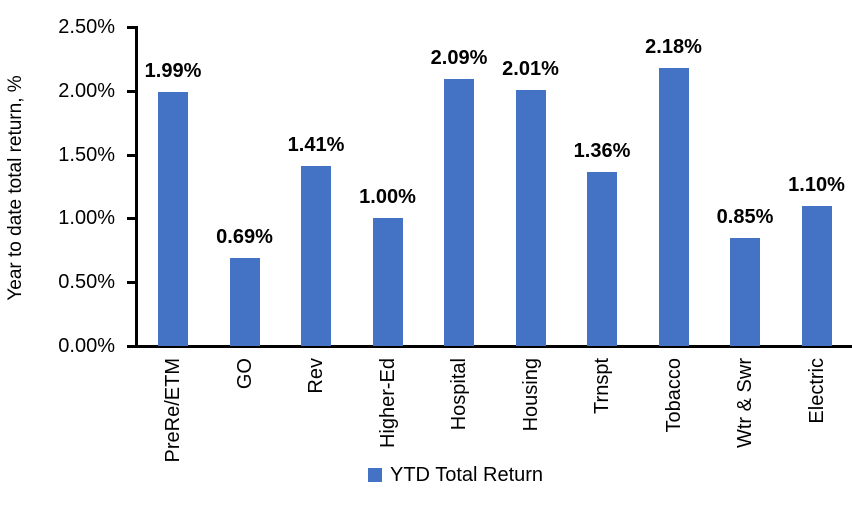  What do you see at coordinates (459, 58) in the screenshot?
I see `bar-value-label: 2.09%` at bounding box center [459, 58].